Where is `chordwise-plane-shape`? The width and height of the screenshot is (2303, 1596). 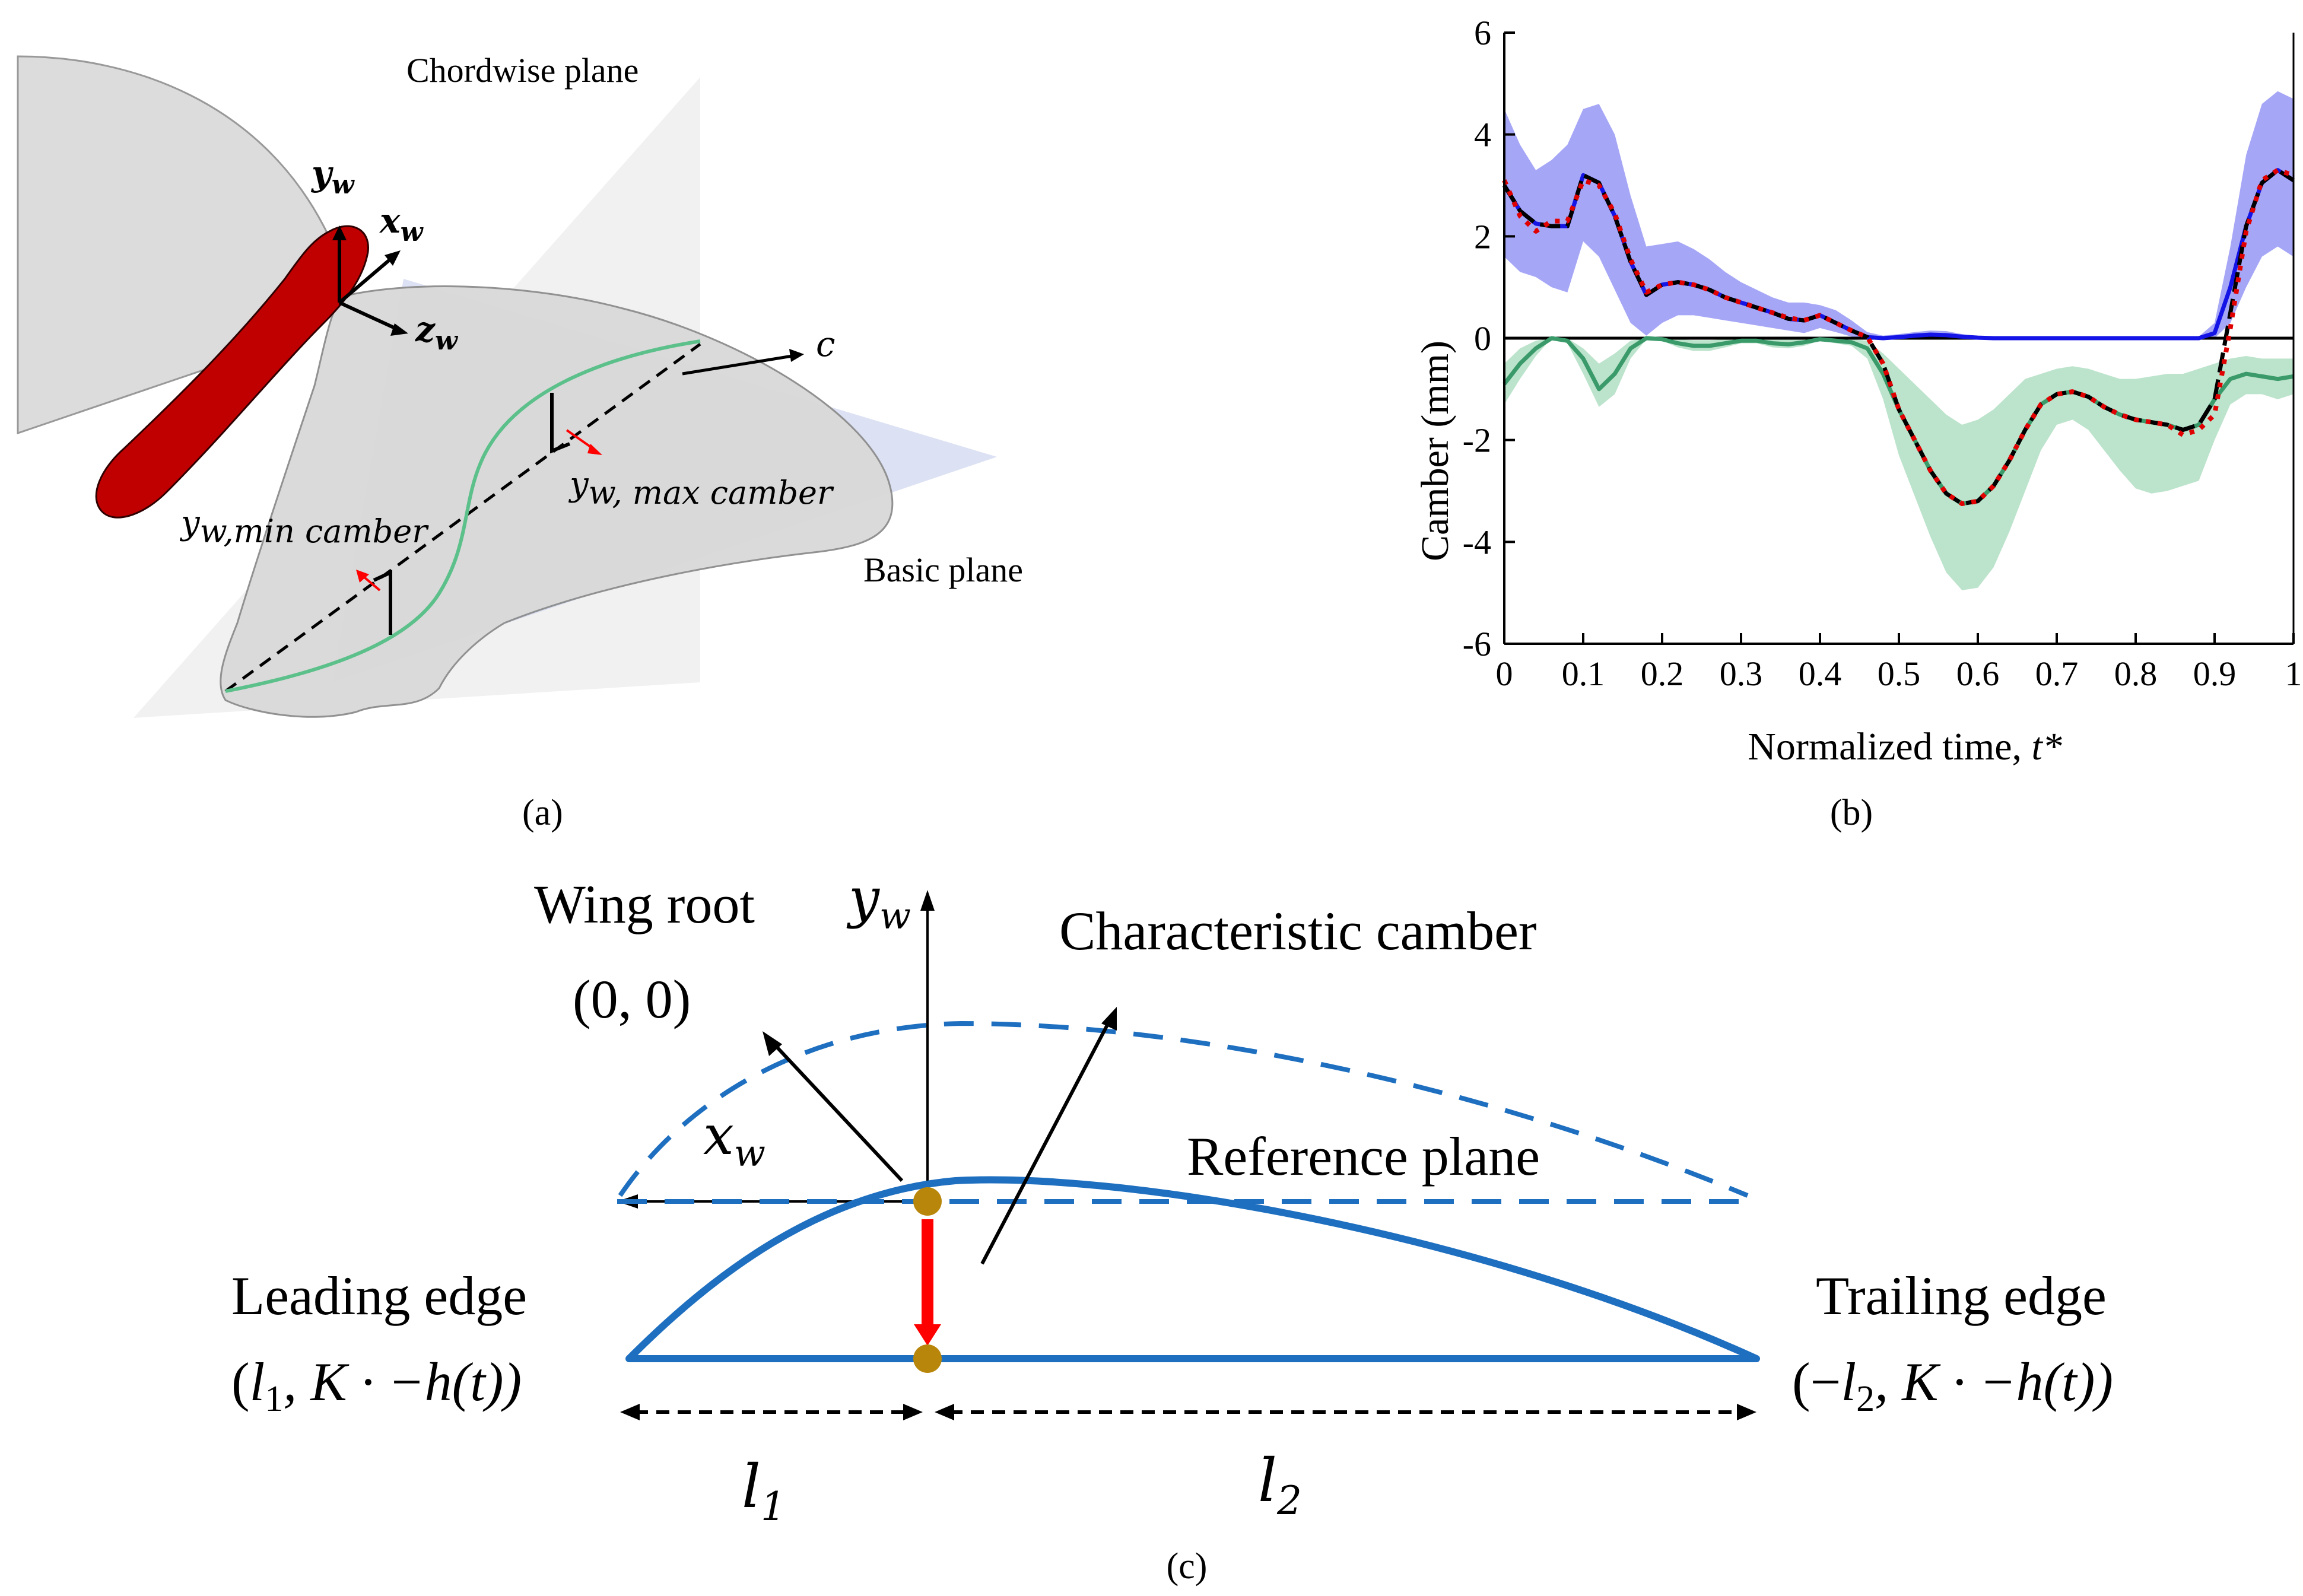 chordwise-plane-shape is located at coordinates (172, 245).